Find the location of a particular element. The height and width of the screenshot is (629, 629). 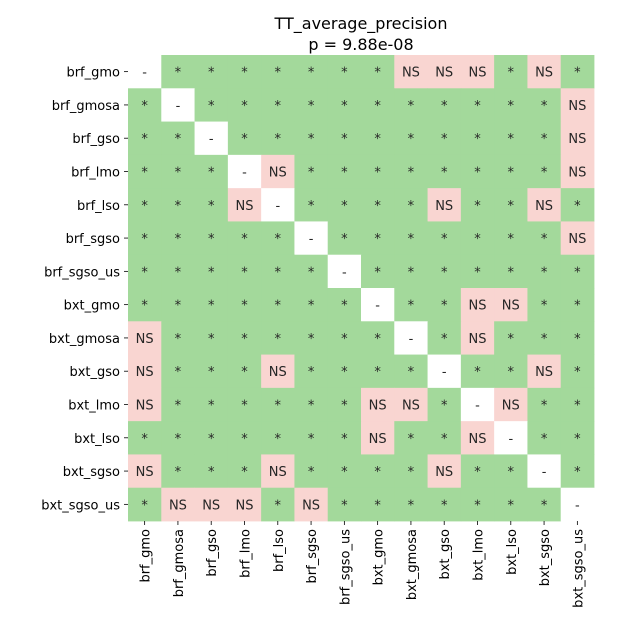

chart-subtitle: p = 9.88e-08 is located at coordinates (360, 44).